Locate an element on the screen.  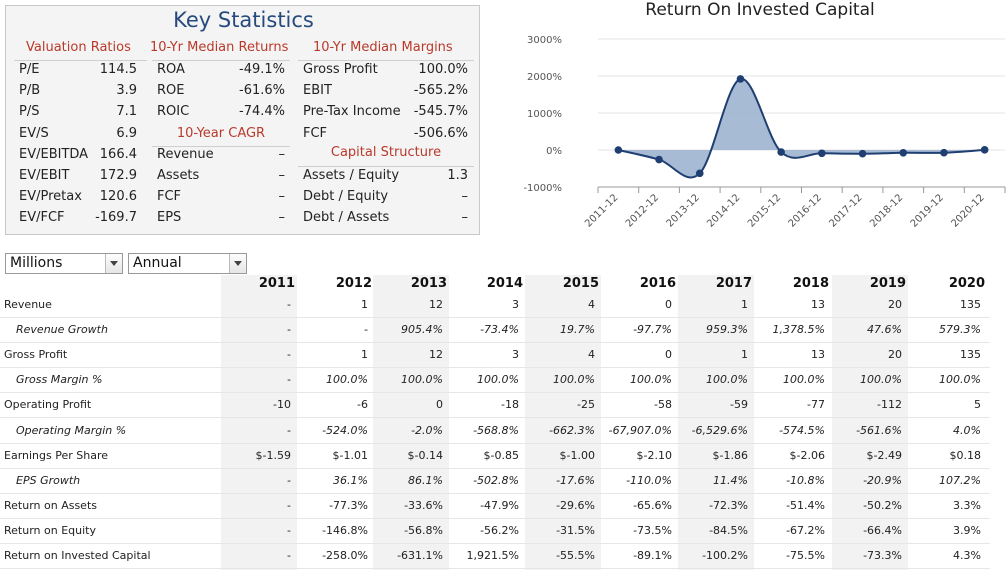
y-tick-label: 2000% is located at coordinates (544, 77).